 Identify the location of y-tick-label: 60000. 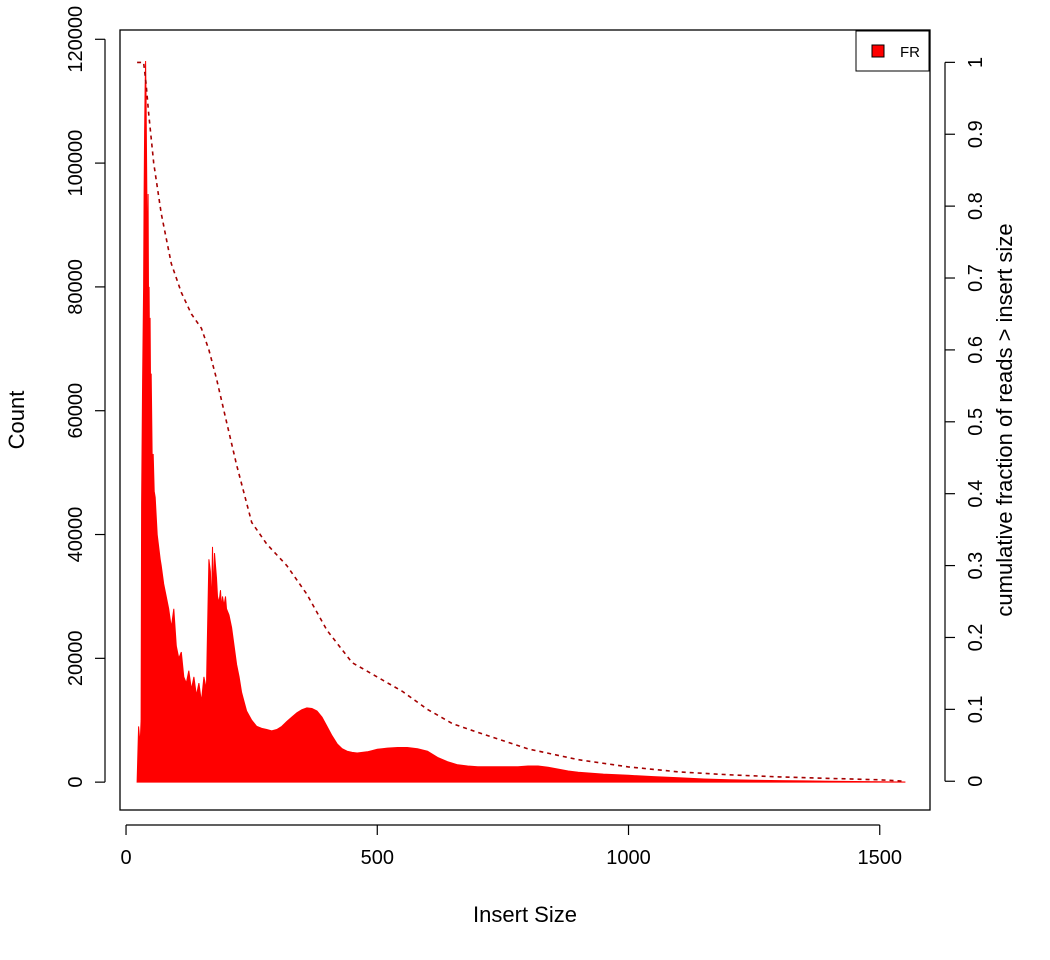
(76, 411).